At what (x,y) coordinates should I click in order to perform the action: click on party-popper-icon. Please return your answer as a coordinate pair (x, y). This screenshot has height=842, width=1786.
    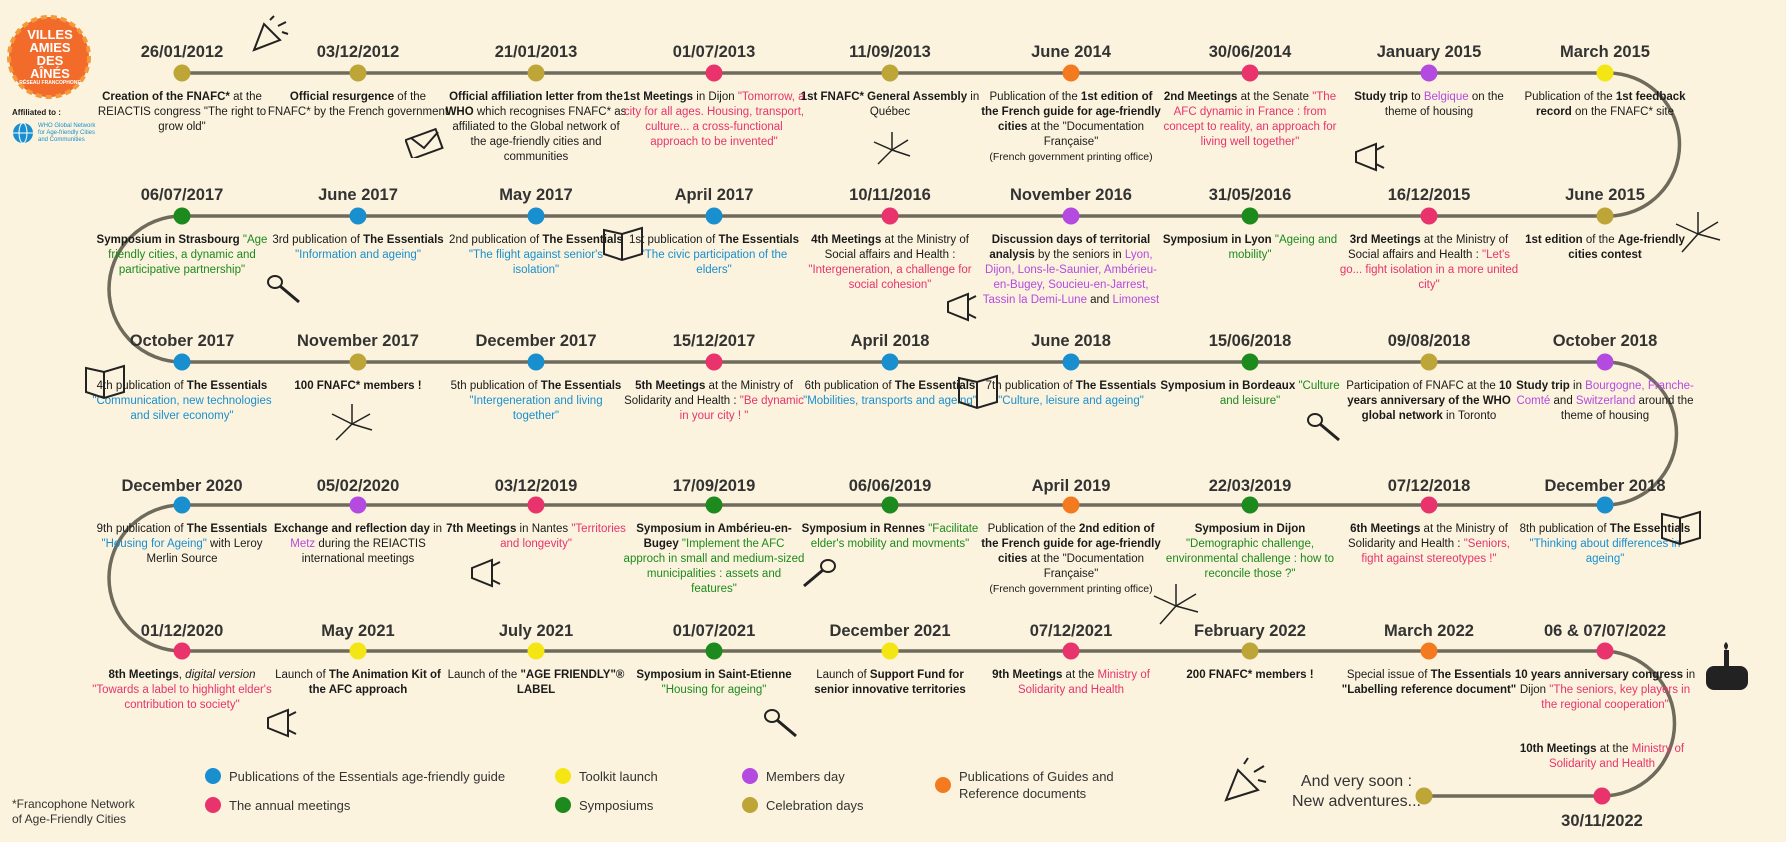
    Looking at the image, I should click on (1245, 779).